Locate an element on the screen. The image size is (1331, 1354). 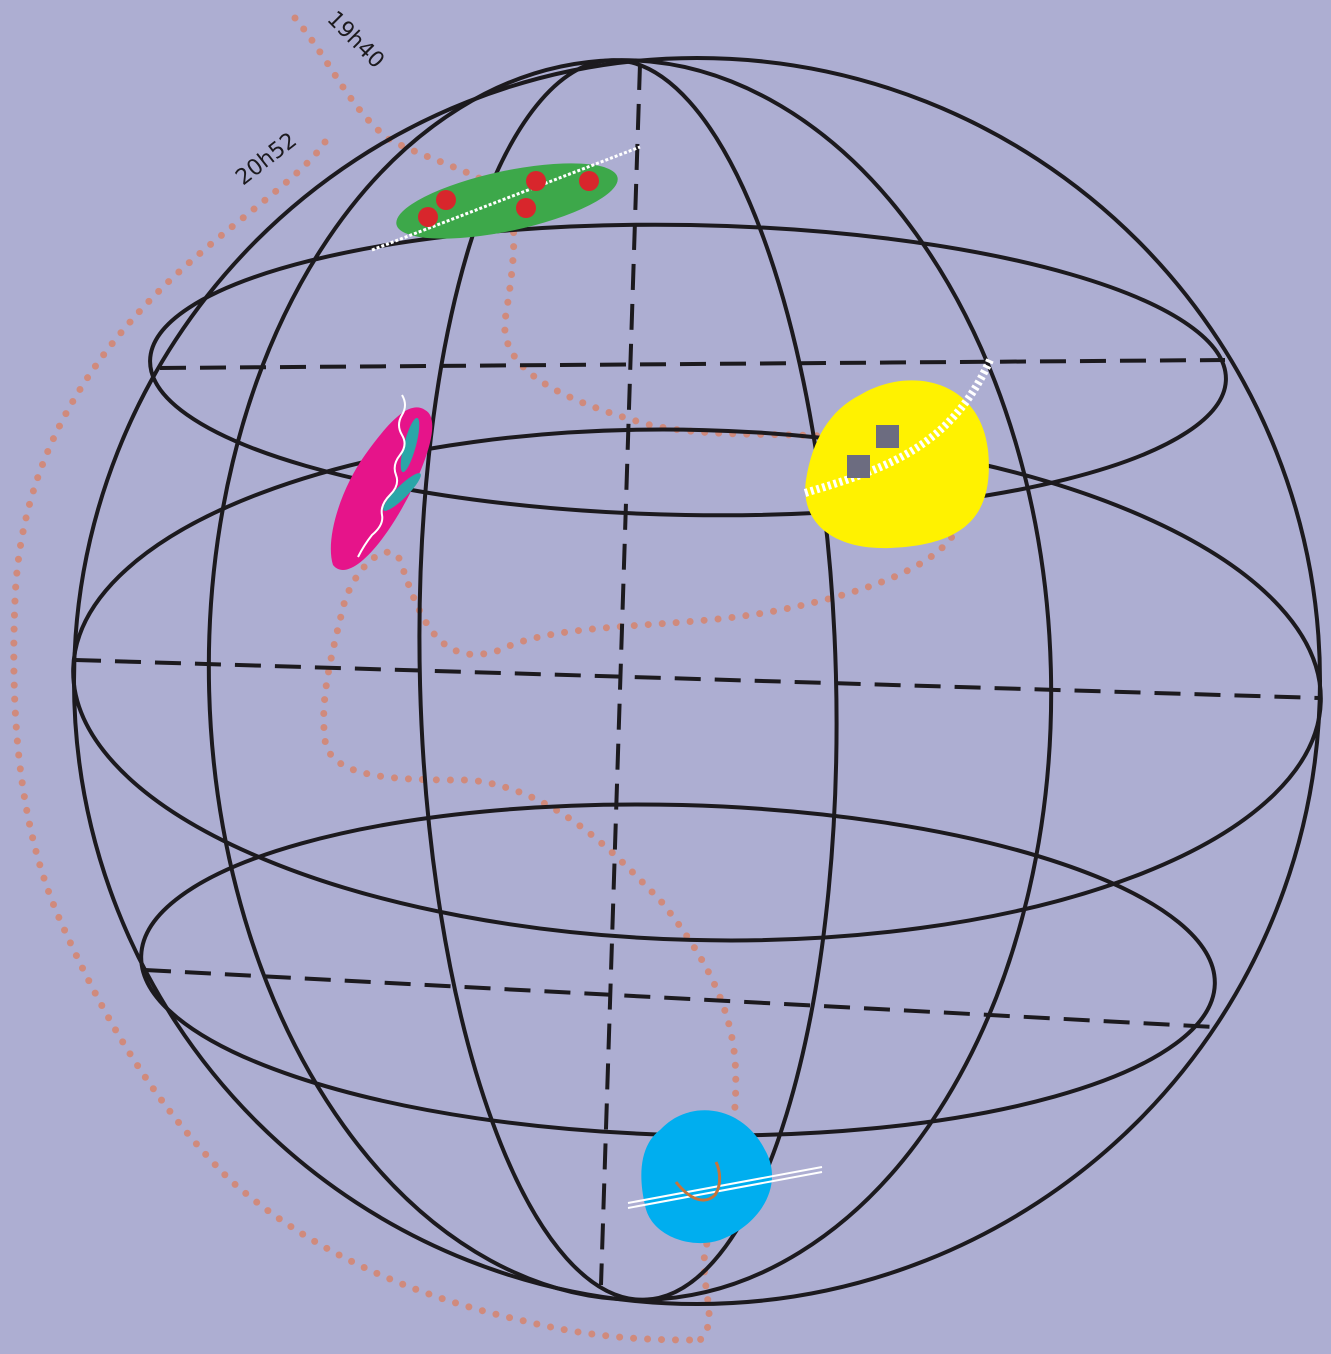
yellow-organism is located at coordinates (898, 453).